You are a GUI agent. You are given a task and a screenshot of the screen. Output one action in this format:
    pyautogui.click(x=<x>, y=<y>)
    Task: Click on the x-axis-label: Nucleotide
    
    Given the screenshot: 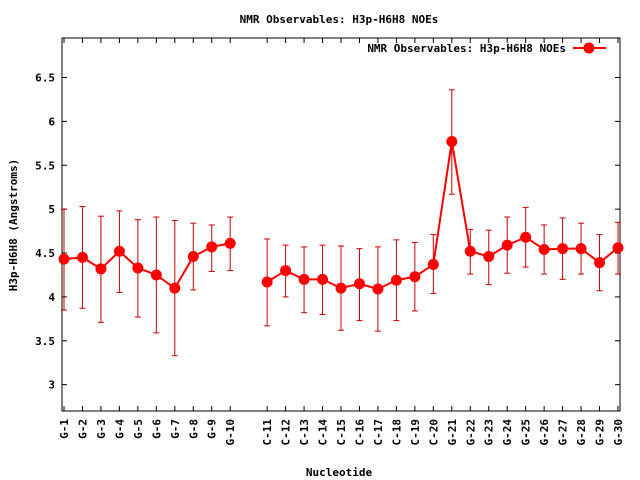 What is the action you would take?
    pyautogui.click(x=339, y=472)
    